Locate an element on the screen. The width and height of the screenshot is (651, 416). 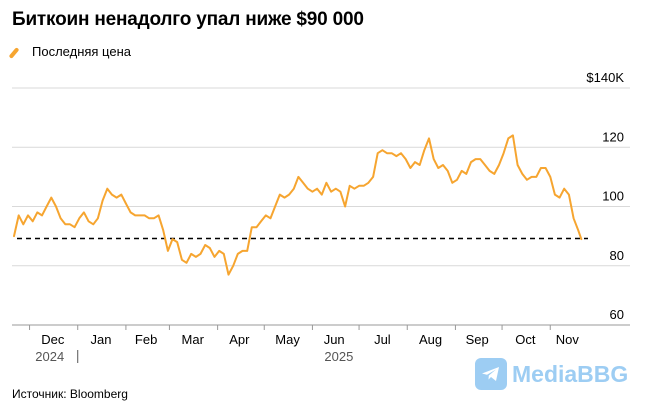
x-tick-label: Jul is located at coordinates (382, 339).